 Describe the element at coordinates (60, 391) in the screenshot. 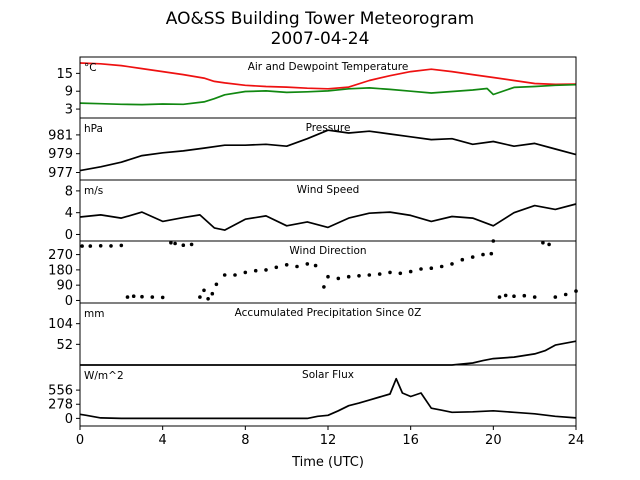

I see `panel-6-ytick-label-2: 556` at that location.